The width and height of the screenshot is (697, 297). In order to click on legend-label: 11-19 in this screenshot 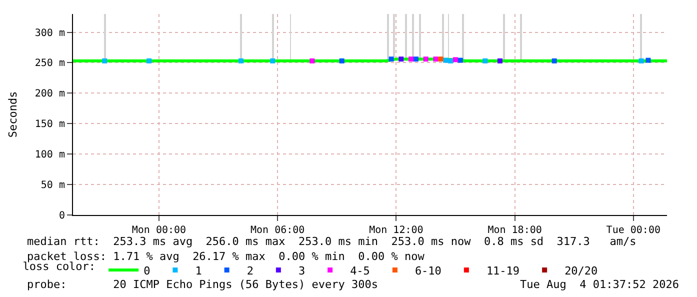, I will do `click(503, 271)`.